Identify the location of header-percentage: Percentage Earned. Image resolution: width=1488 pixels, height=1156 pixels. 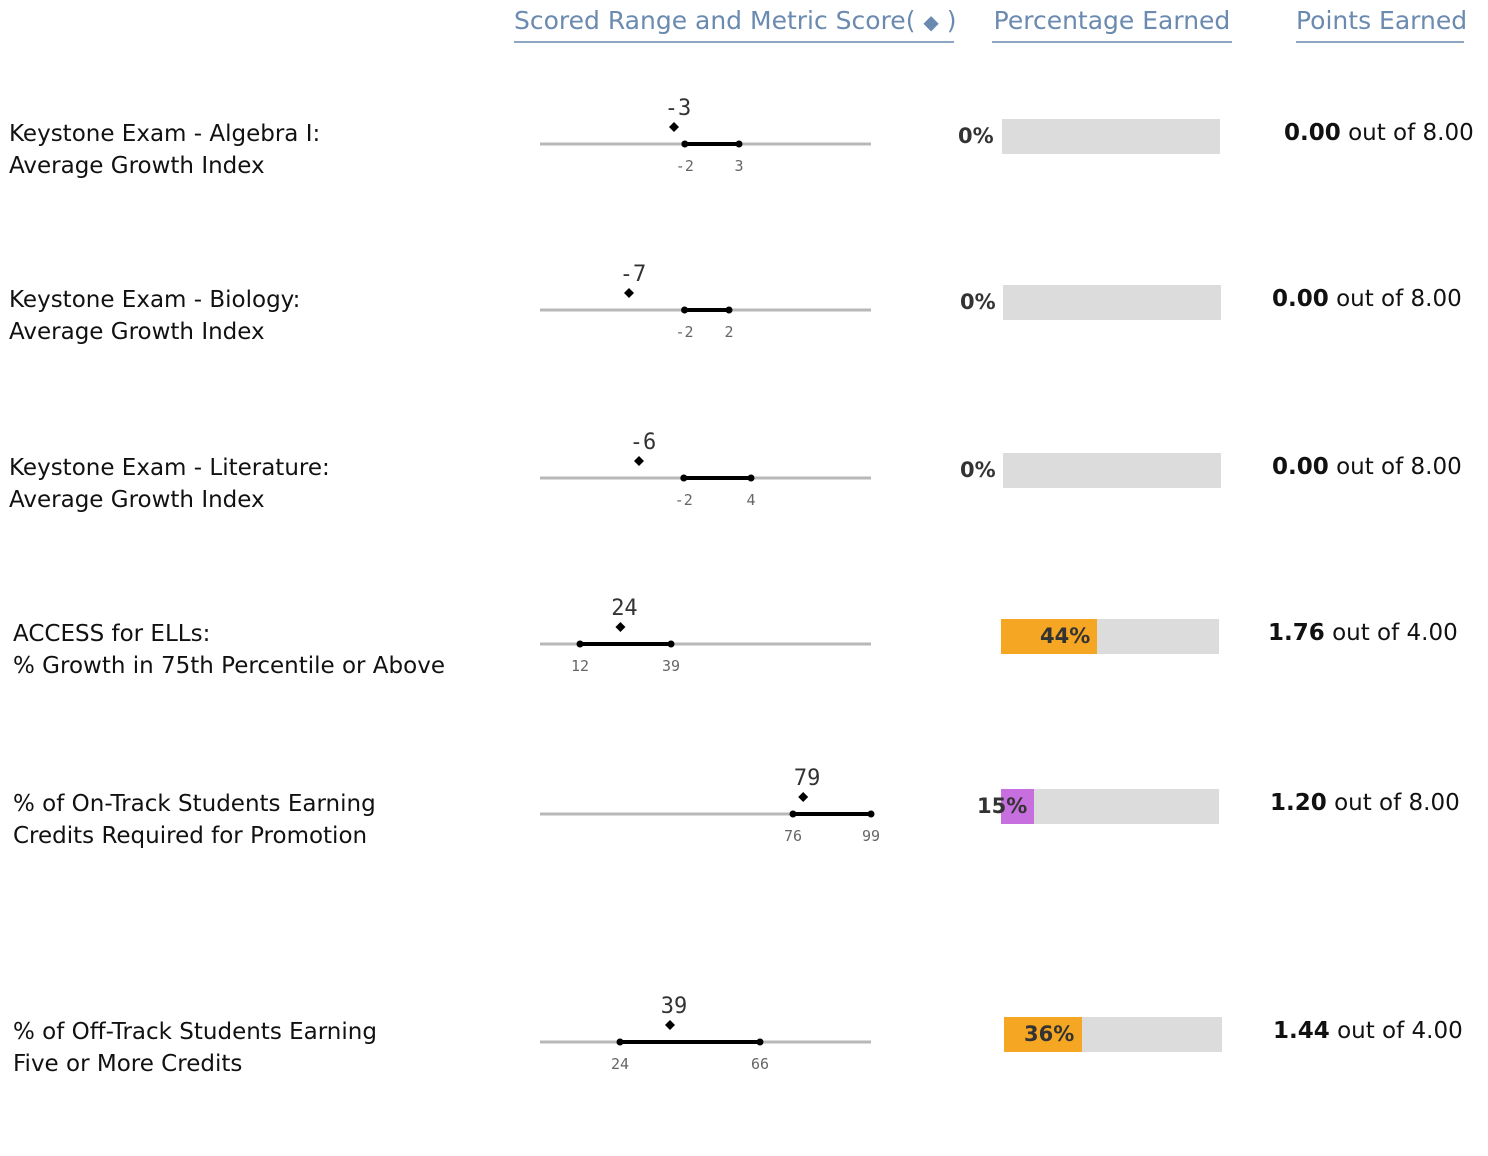
(1112, 24).